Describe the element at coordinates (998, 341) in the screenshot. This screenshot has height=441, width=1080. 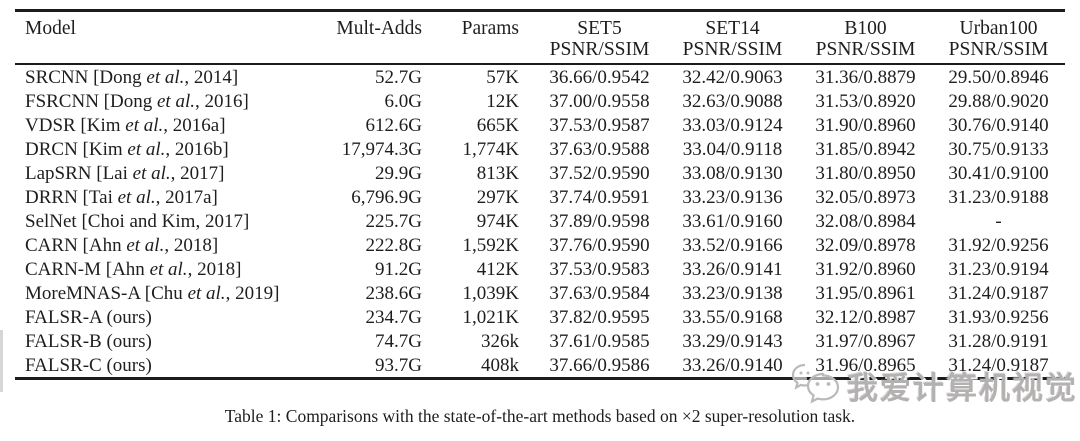
I see `value-cell: 31.28/0.9191` at that location.